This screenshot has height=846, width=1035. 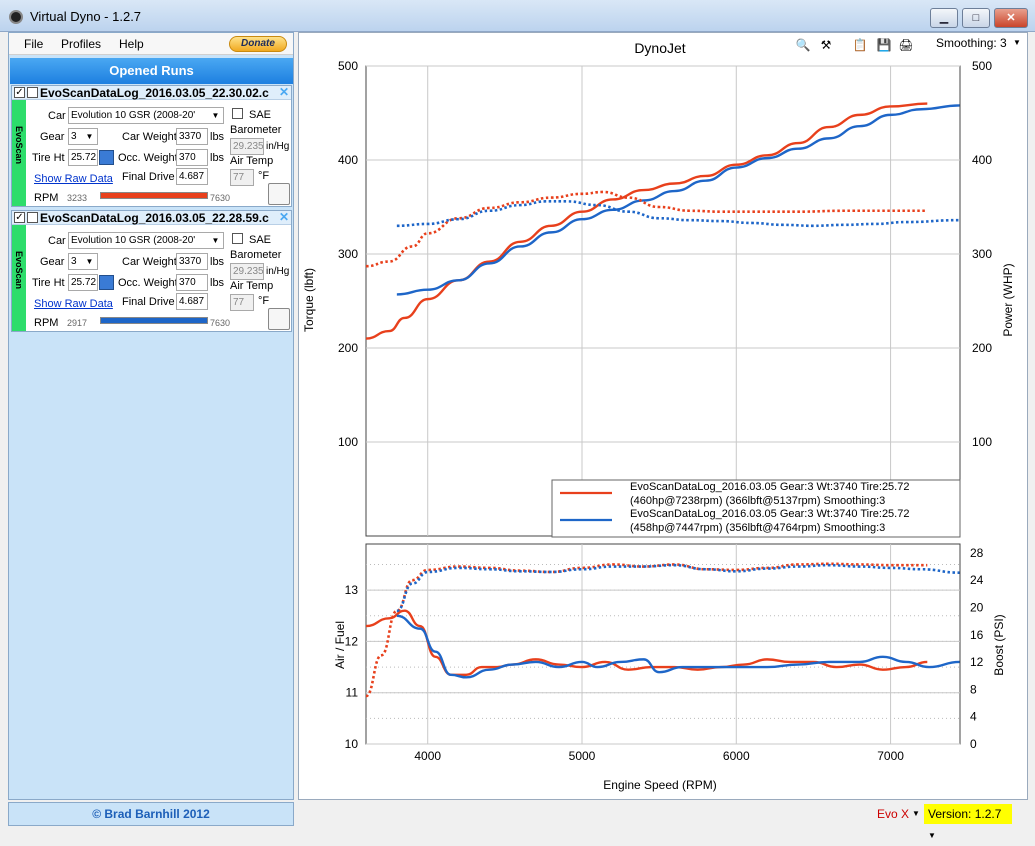 What do you see at coordinates (34, 44) in the screenshot?
I see `menu-file: File` at bounding box center [34, 44].